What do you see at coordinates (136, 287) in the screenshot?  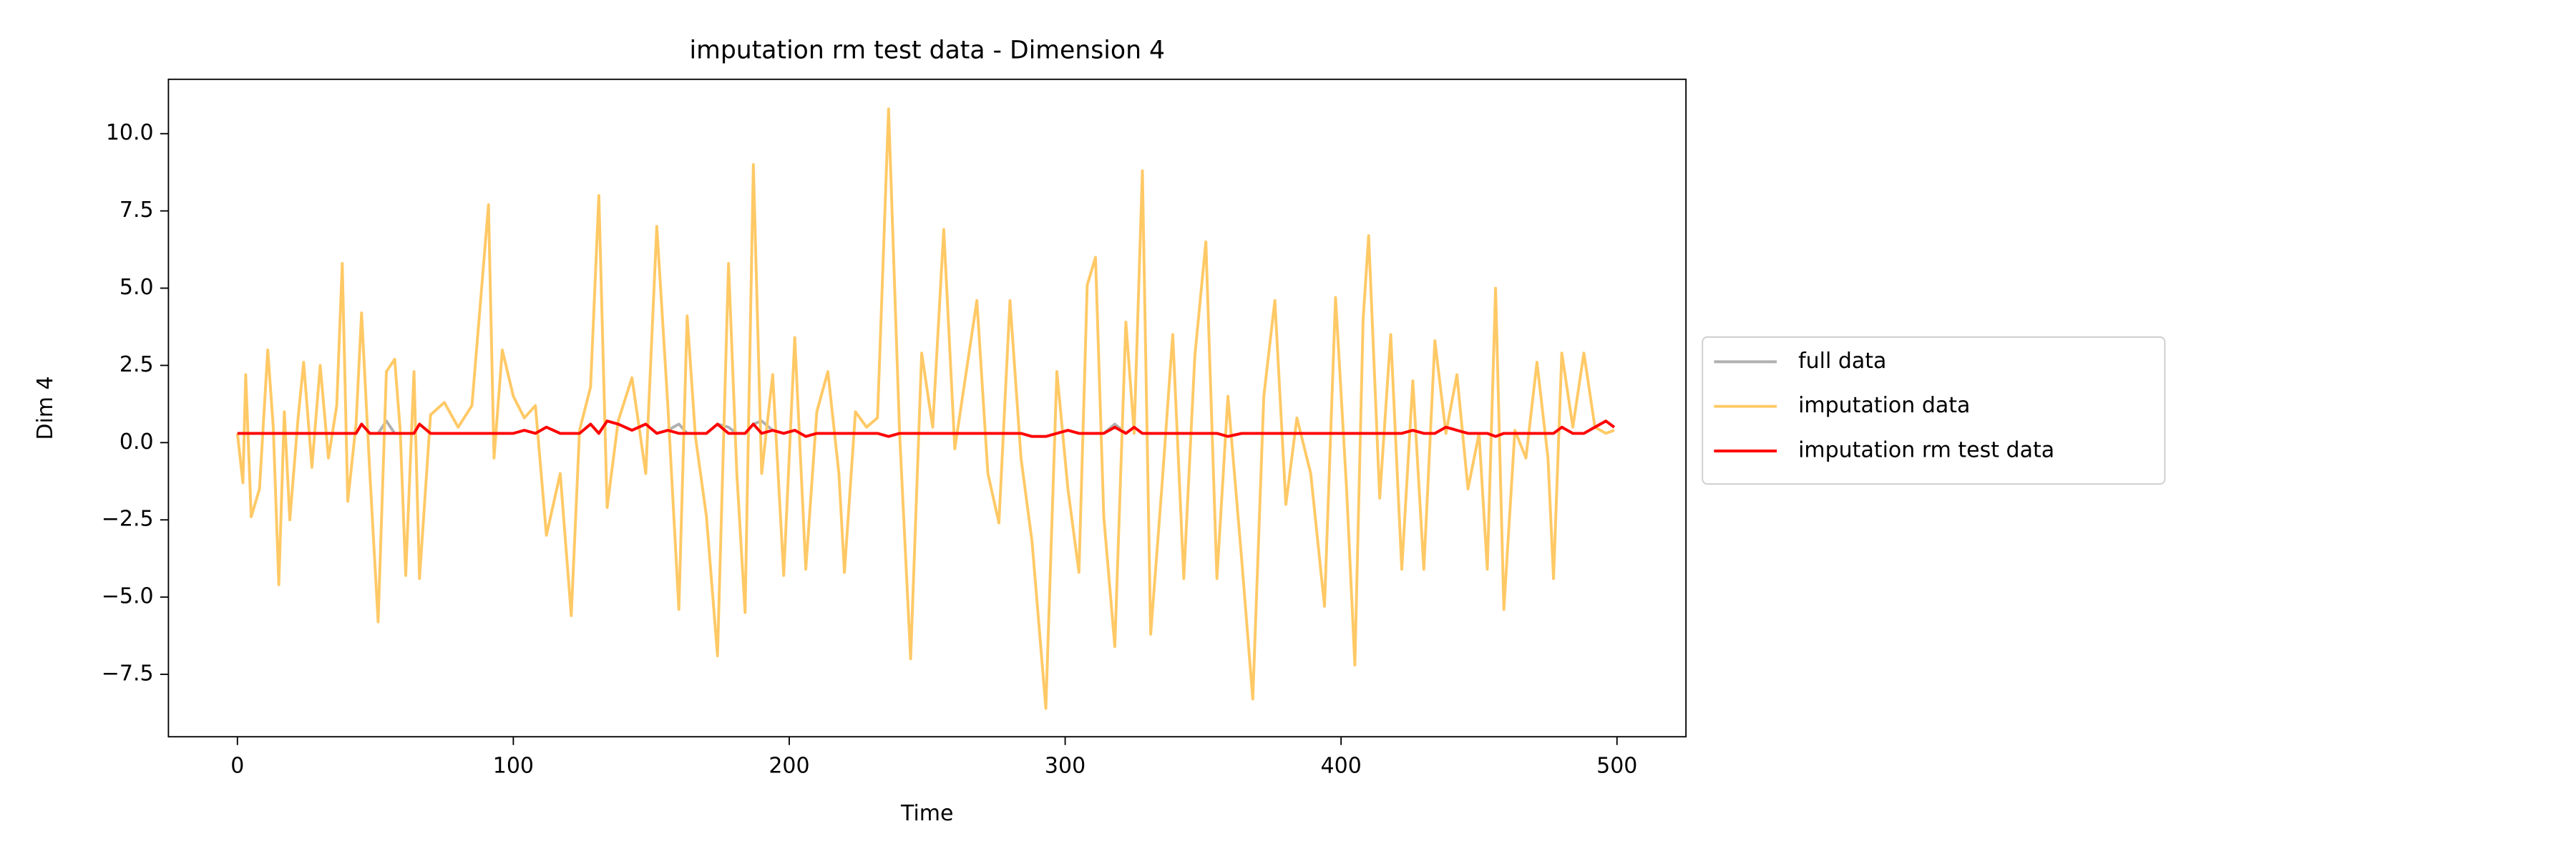 I see `y-tick-label: 5.0` at bounding box center [136, 287].